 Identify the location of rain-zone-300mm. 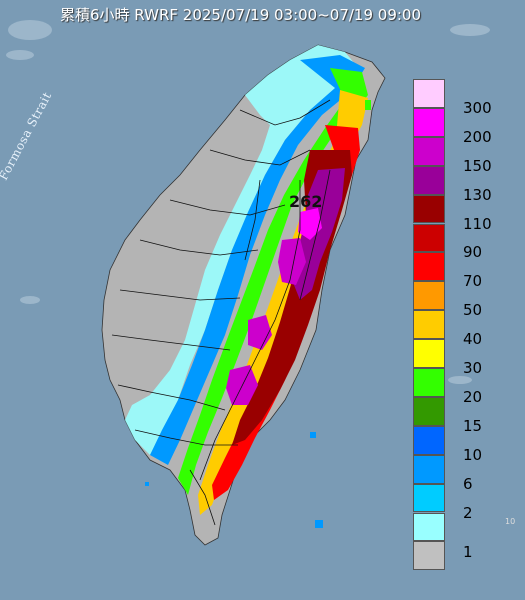
(310, 224).